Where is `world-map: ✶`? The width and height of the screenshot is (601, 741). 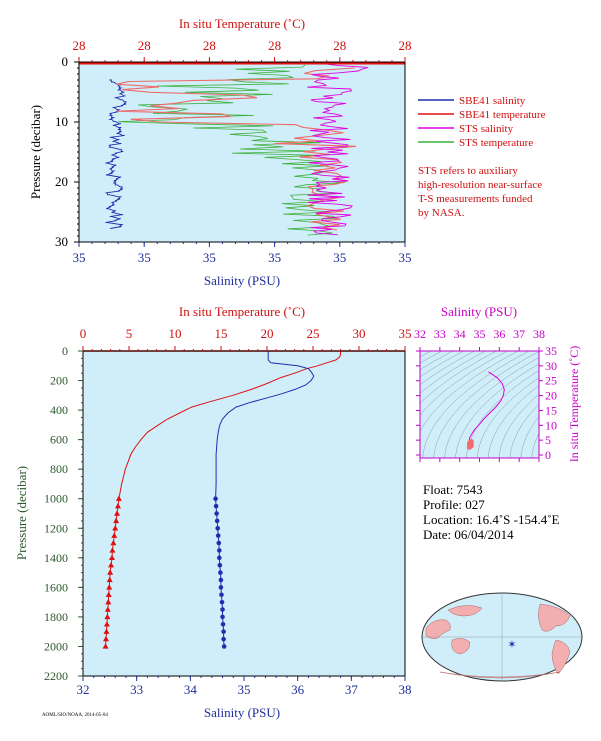 world-map: ✶ is located at coordinates (502, 637).